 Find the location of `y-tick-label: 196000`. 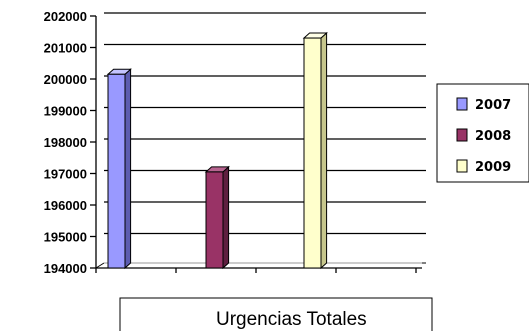

y-tick-label: 196000 is located at coordinates (65, 205).